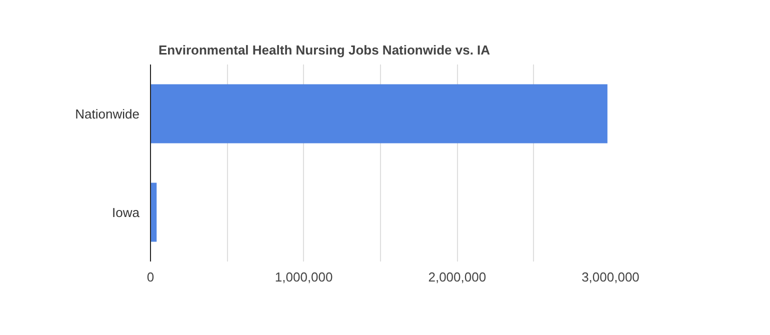 Image resolution: width=770 pixels, height=335 pixels. Describe the element at coordinates (126, 212) in the screenshot. I see `y-tick-label: Iowa` at that location.